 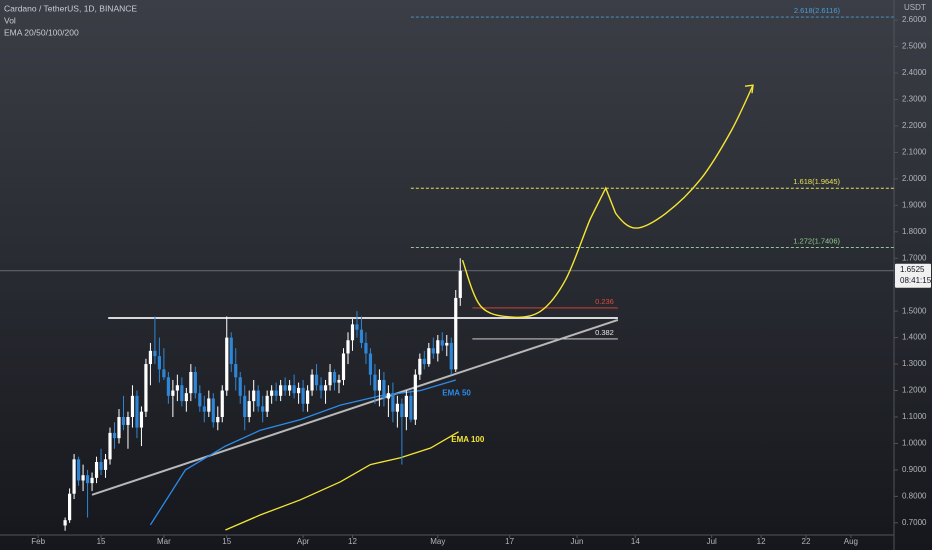 I want to click on fib-label: 0.382, so click(x=604, y=332).